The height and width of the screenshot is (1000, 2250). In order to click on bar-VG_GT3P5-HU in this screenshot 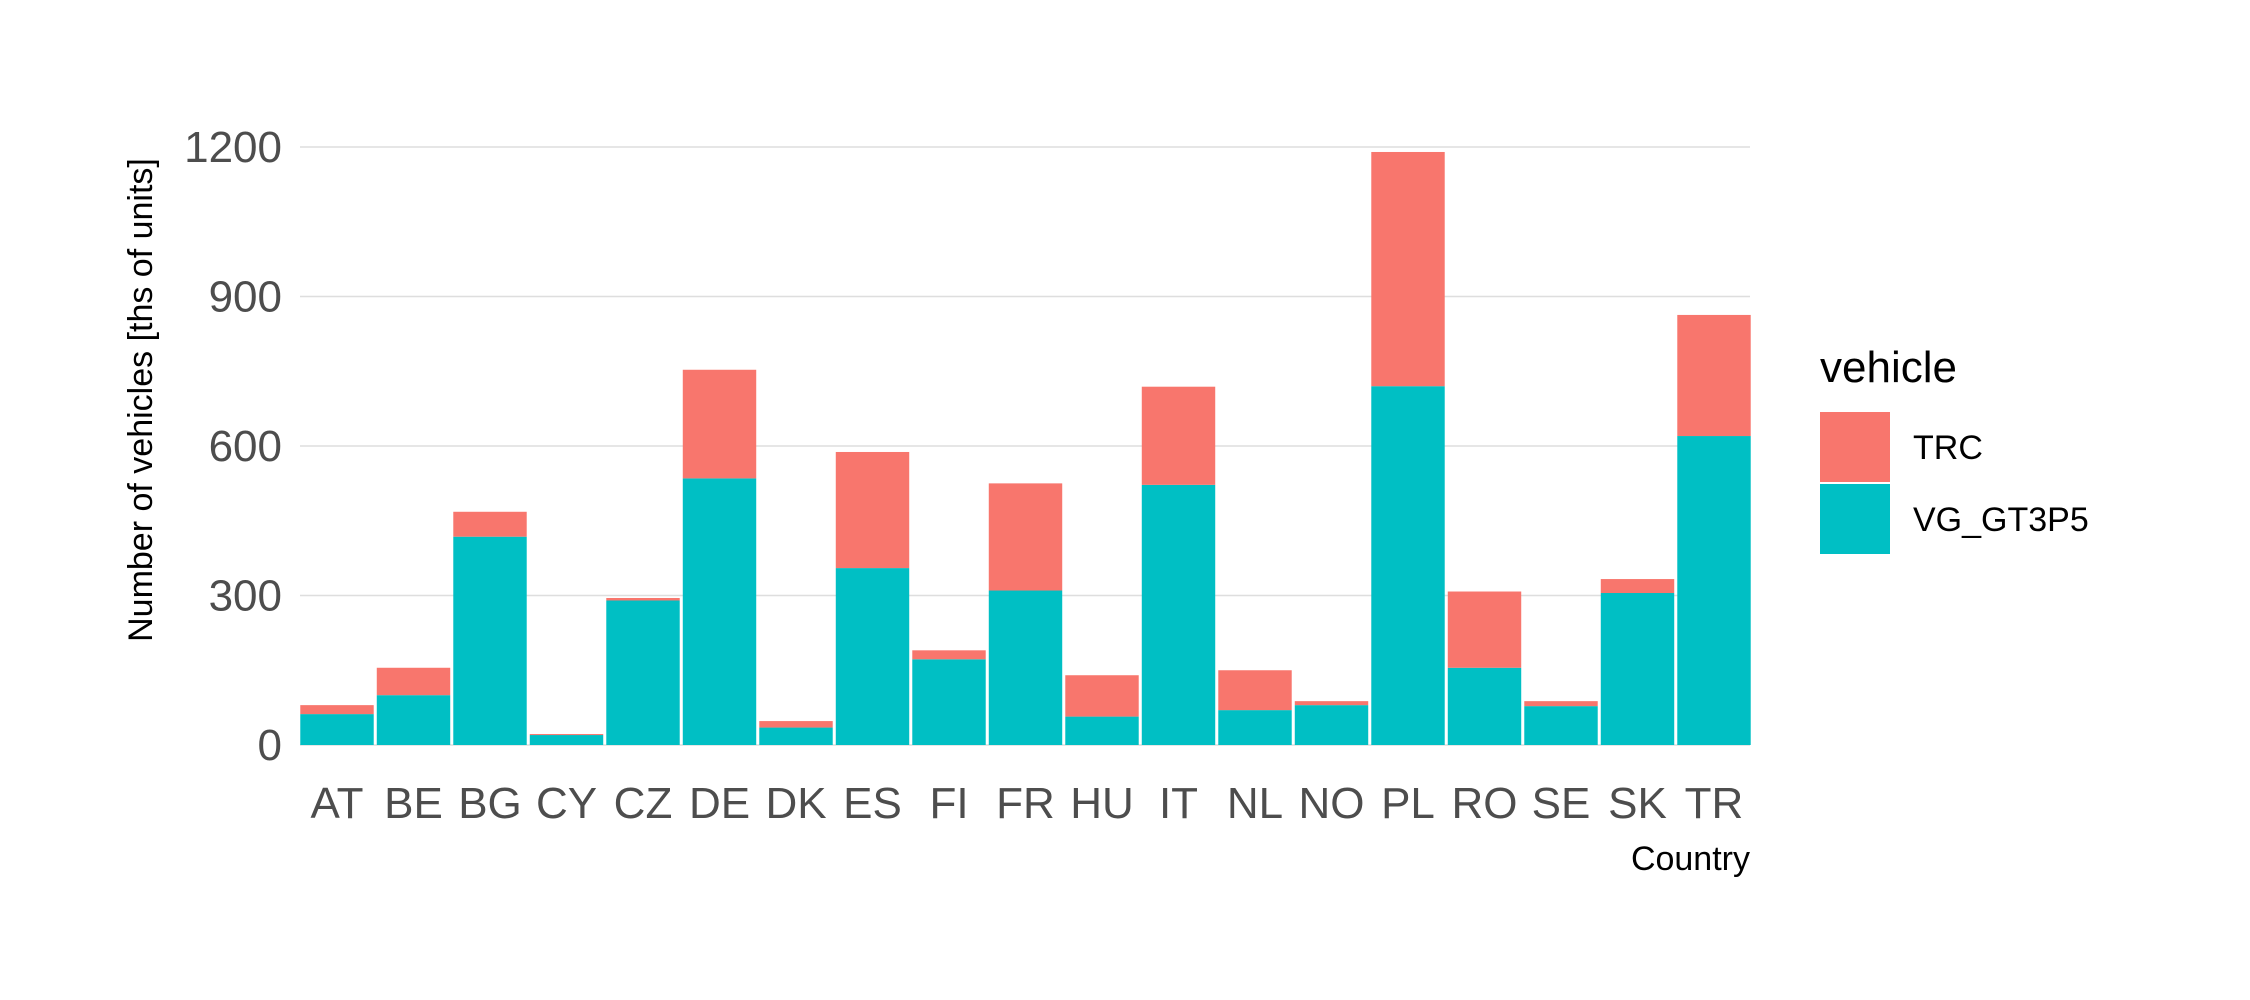, I will do `click(1102, 730)`.